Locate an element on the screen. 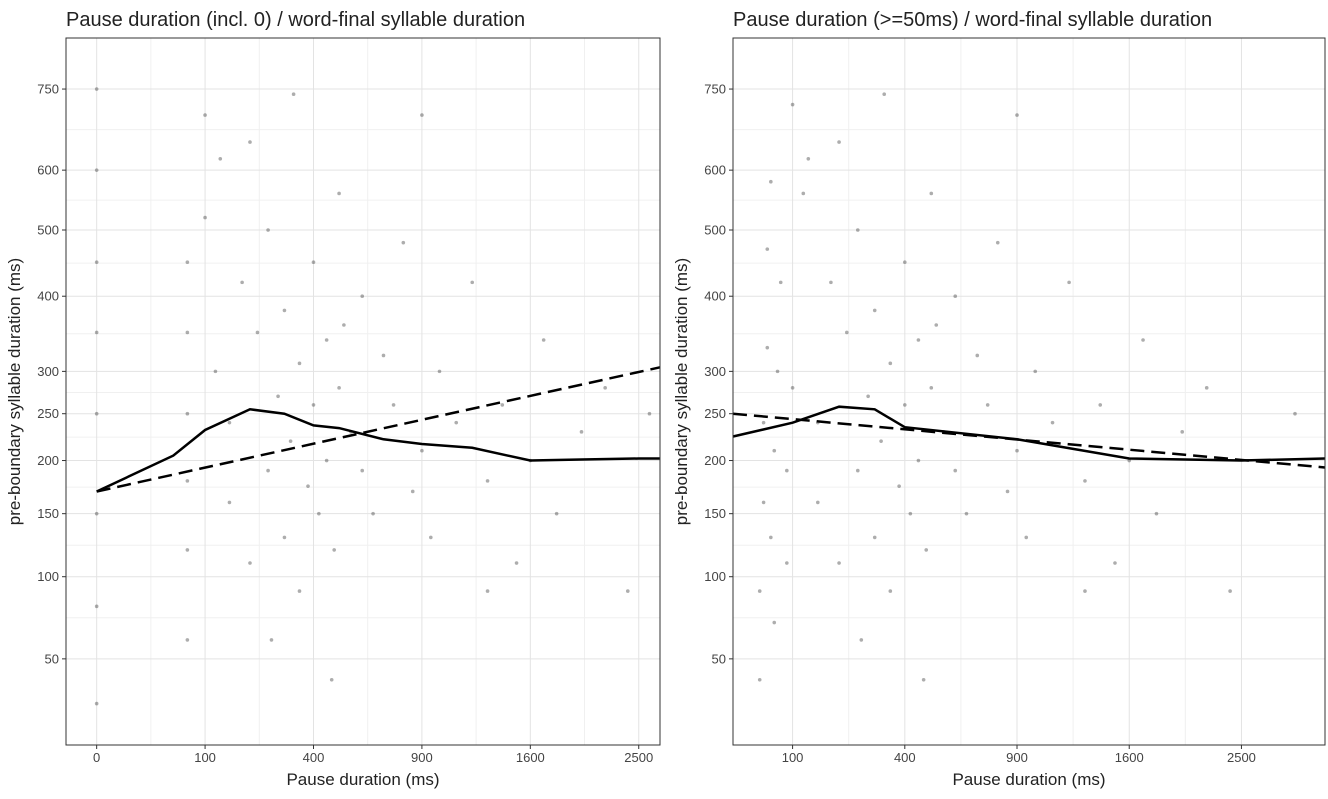 Image resolution: width=1328 pixels, height=799 pixels. y-tick-label: 600 is located at coordinates (715, 170).